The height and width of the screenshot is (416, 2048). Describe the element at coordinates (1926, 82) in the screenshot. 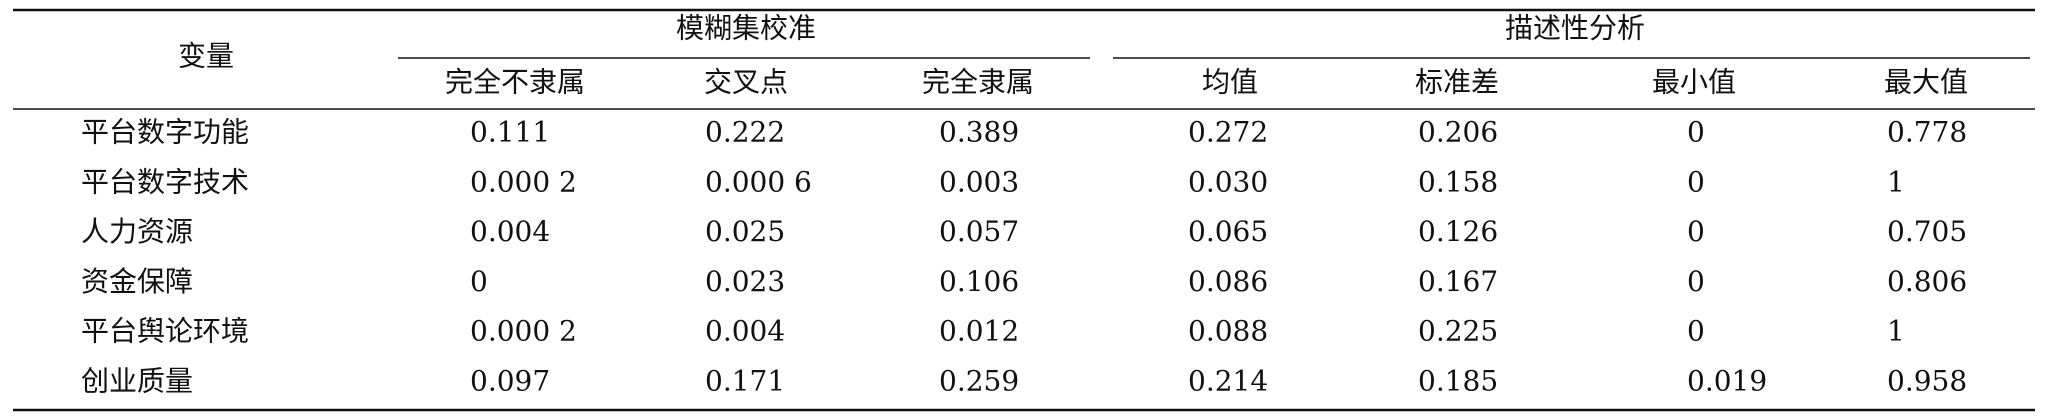

I see `column-header: 最大值` at that location.